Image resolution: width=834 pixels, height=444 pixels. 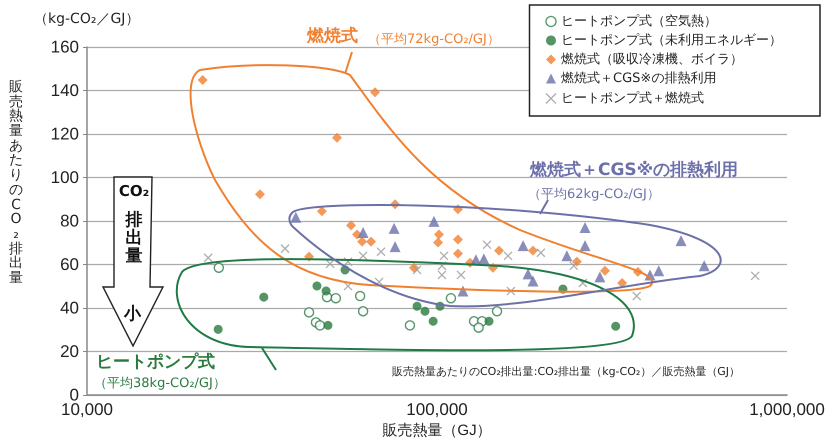 What do you see at coordinates (16, 182) in the screenshot?
I see `text: 販売熱量あたりのCO₂排出量` at bounding box center [16, 182].